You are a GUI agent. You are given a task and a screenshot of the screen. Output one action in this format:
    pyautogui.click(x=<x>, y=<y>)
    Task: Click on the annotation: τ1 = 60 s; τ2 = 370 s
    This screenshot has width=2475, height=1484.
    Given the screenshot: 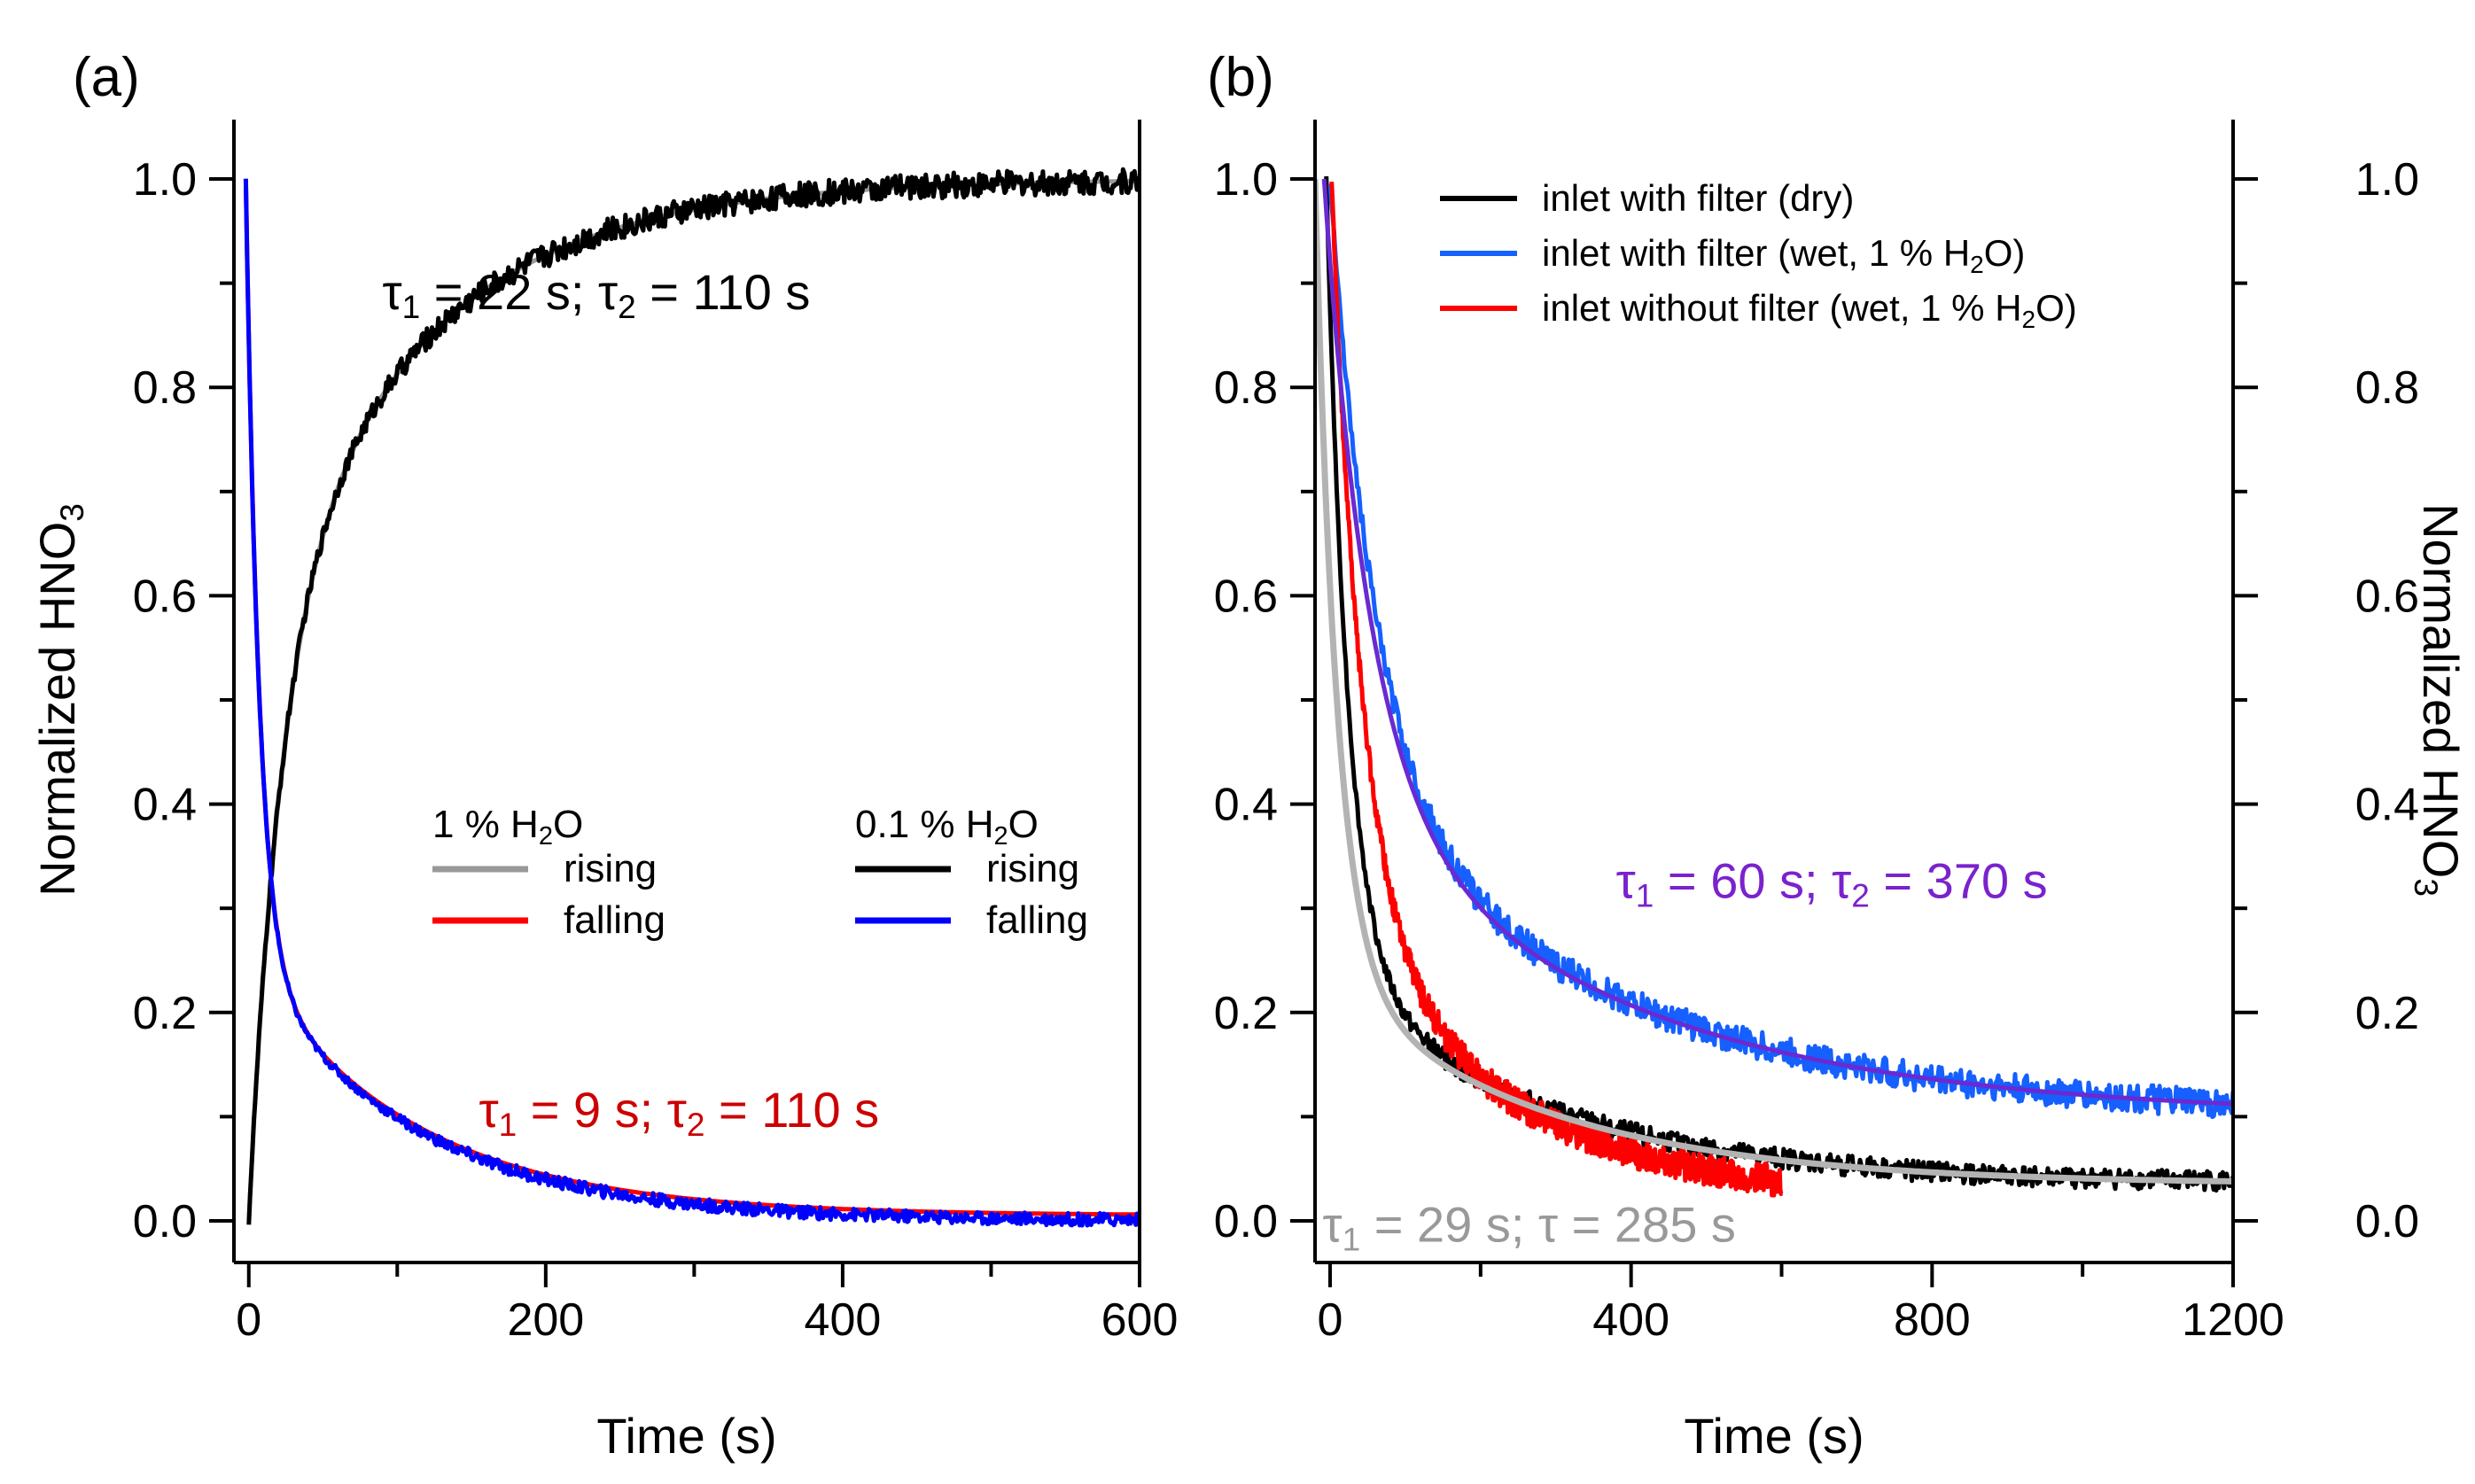 What is the action you would take?
    pyautogui.click(x=1832, y=882)
    